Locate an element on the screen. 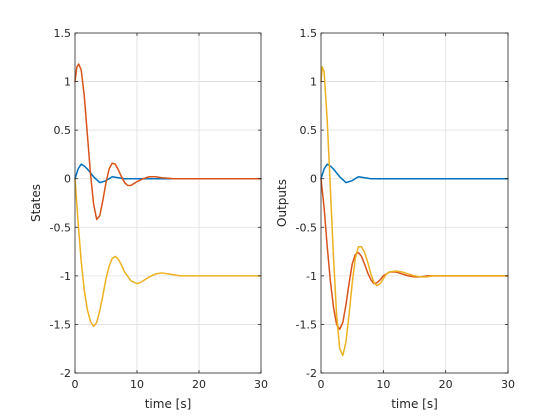 The image size is (560, 420). states-plot-xtick-label-2: 20 is located at coordinates (199, 384).